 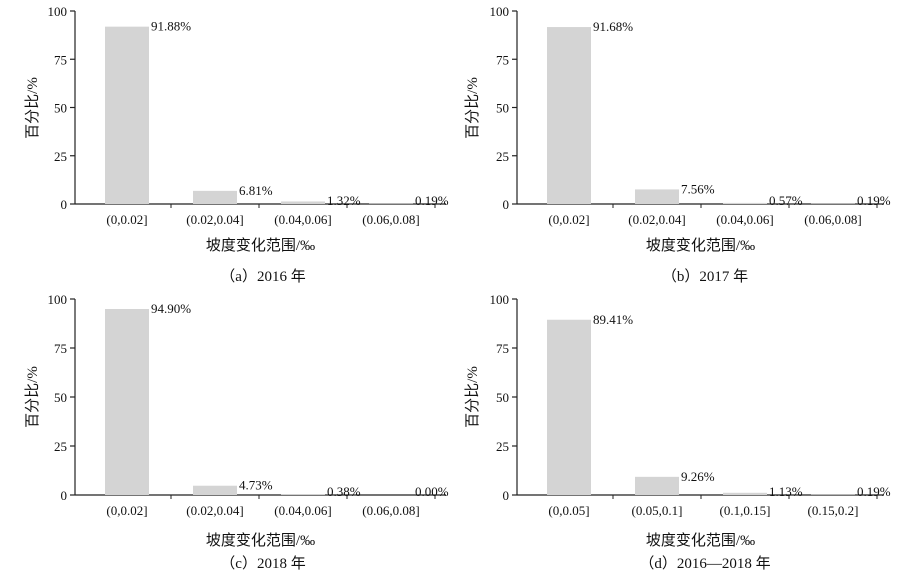 I want to click on data-label: 4.73%, so click(x=256, y=485).